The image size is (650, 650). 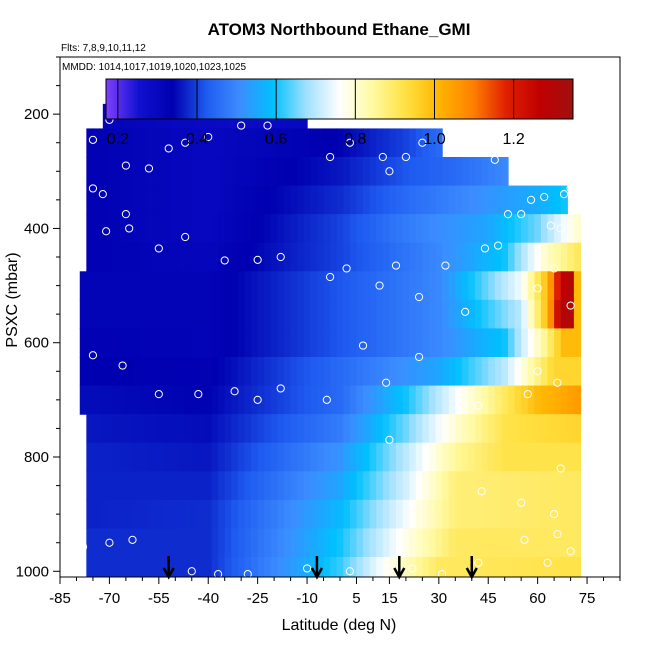 What do you see at coordinates (159, 598) in the screenshot?
I see `x-tick-label: -55` at bounding box center [159, 598].